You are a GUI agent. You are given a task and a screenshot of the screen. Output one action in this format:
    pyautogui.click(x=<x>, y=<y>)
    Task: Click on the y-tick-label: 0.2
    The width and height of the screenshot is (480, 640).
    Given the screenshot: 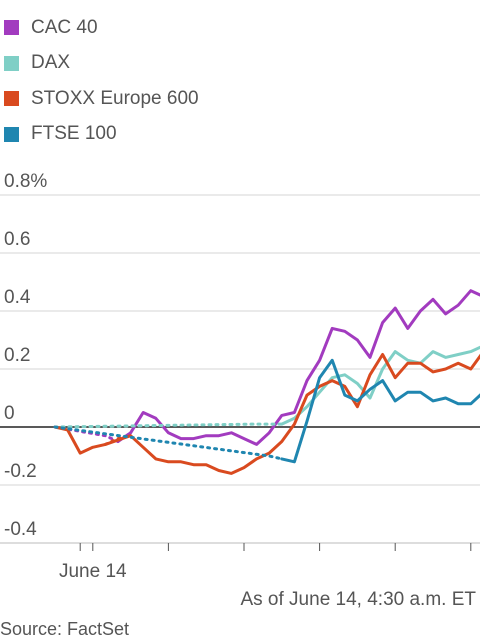 What is the action you would take?
    pyautogui.click(x=17, y=355)
    